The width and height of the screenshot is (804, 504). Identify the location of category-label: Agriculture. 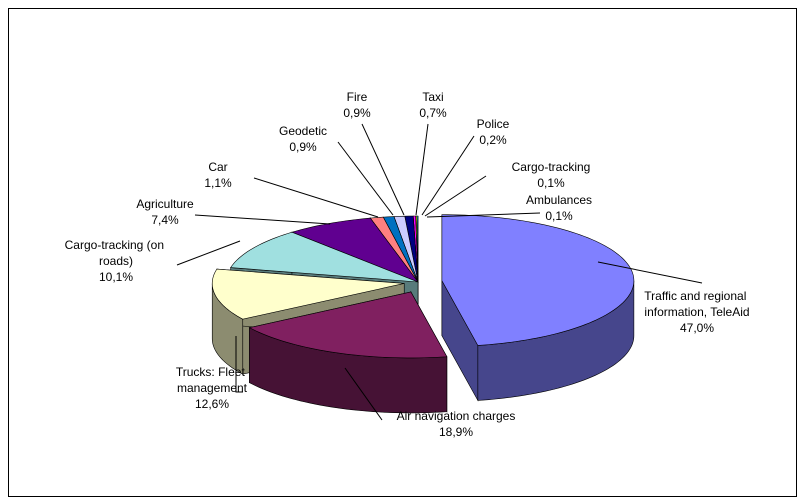
(165, 204).